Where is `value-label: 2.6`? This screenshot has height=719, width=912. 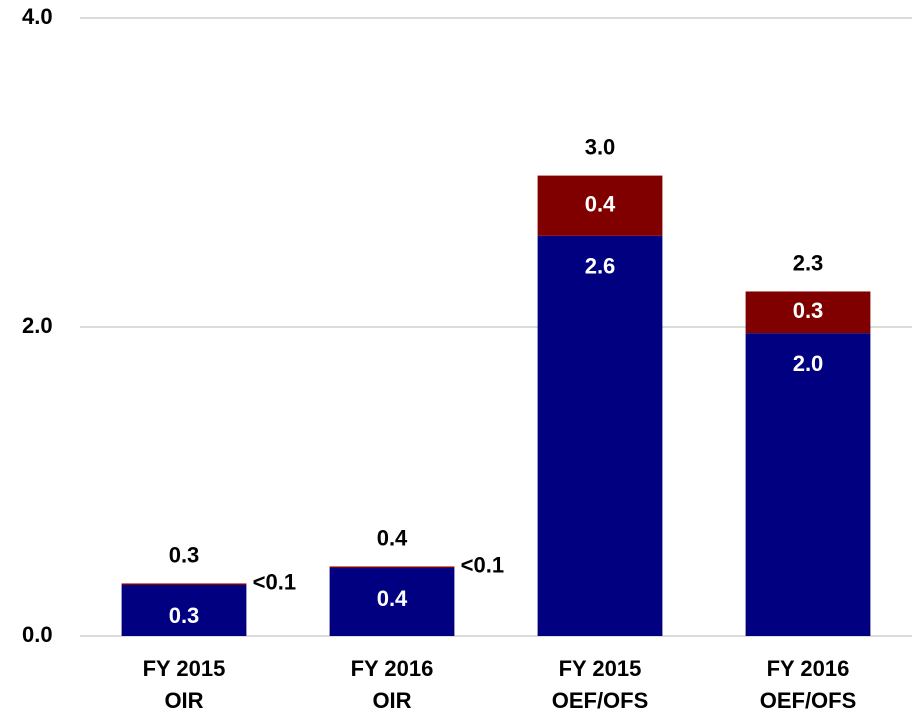 value-label: 2.6 is located at coordinates (600, 266).